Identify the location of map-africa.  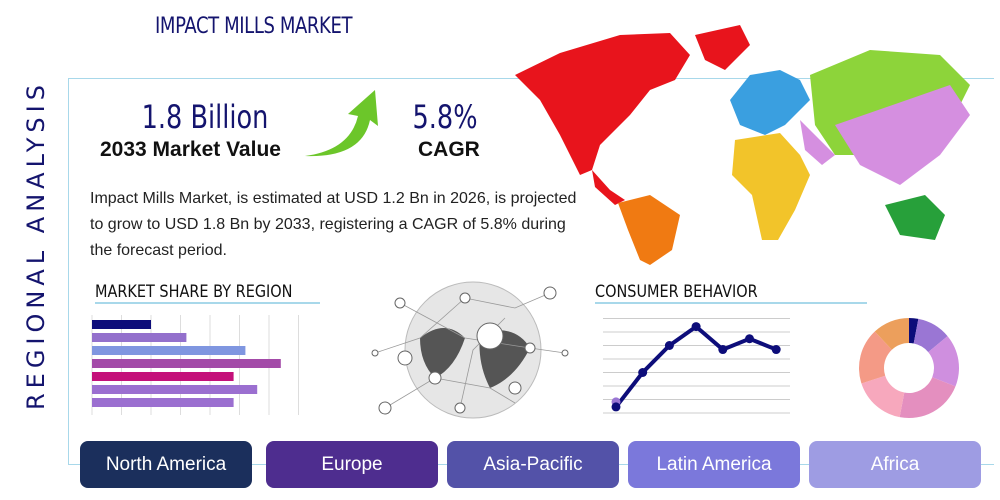
(771, 186).